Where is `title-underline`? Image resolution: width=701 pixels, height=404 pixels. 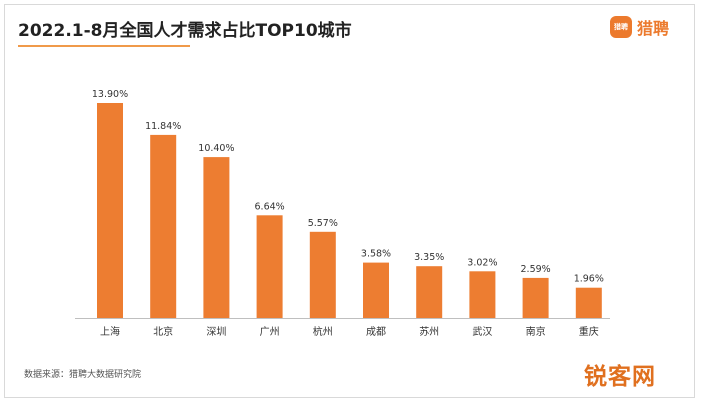 title-underline is located at coordinates (104, 46).